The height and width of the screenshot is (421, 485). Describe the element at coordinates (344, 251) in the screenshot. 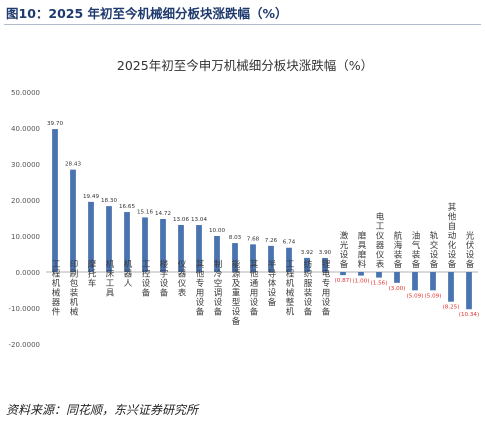

I see `category-label: 激光设备` at that location.